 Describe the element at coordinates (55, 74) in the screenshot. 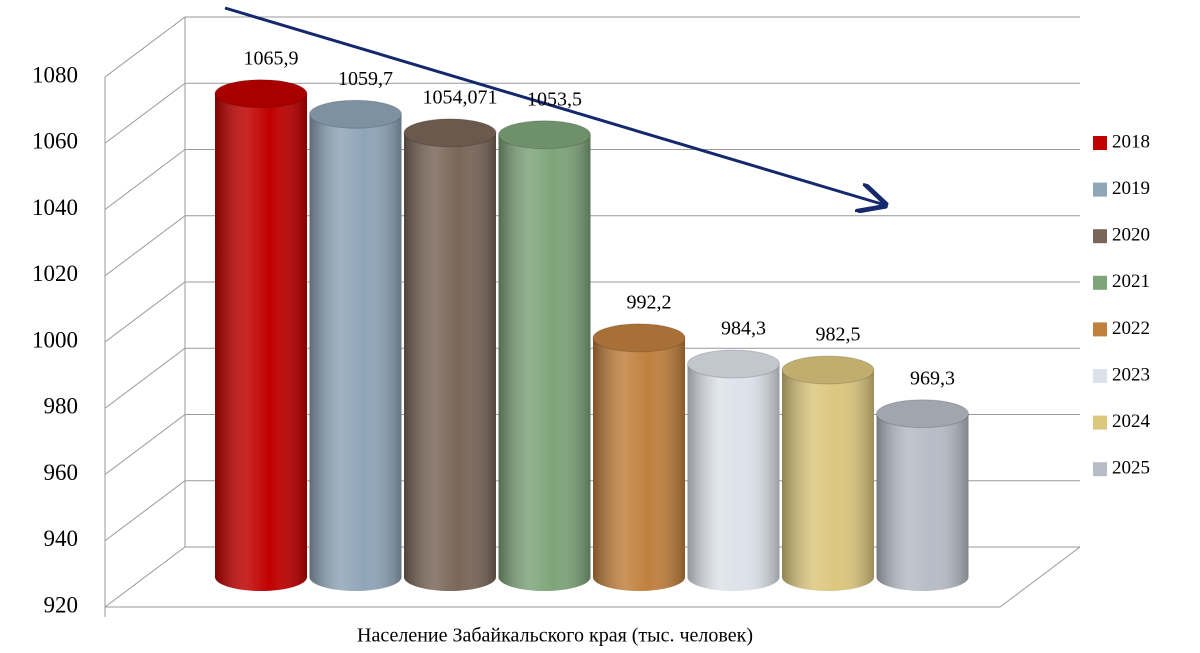

I see `y-tick-label: 1080` at that location.